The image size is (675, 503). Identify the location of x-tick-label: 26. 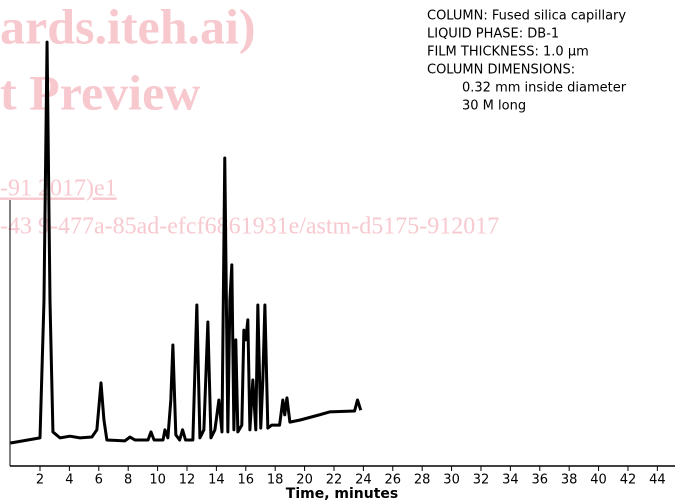
(393, 480).